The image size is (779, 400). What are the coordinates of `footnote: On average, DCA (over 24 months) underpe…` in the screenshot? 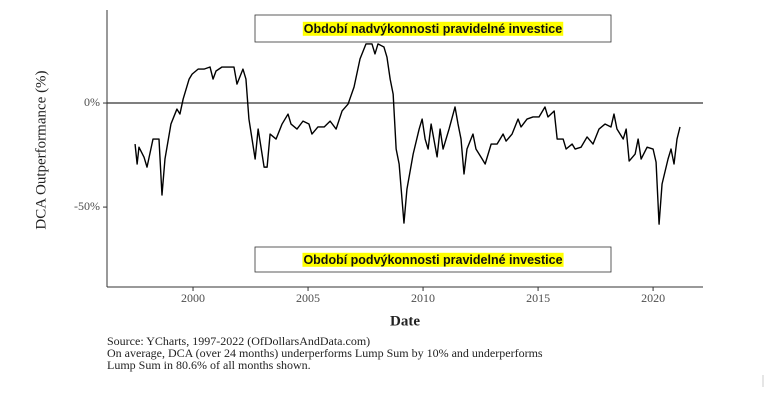 It's located at (325, 353).